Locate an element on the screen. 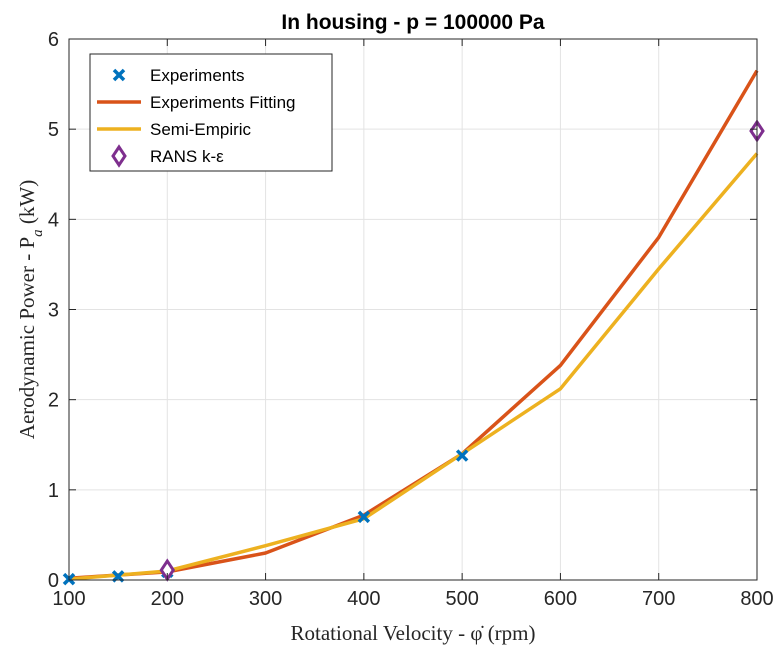  x-tick-label: 200 is located at coordinates (167, 599).